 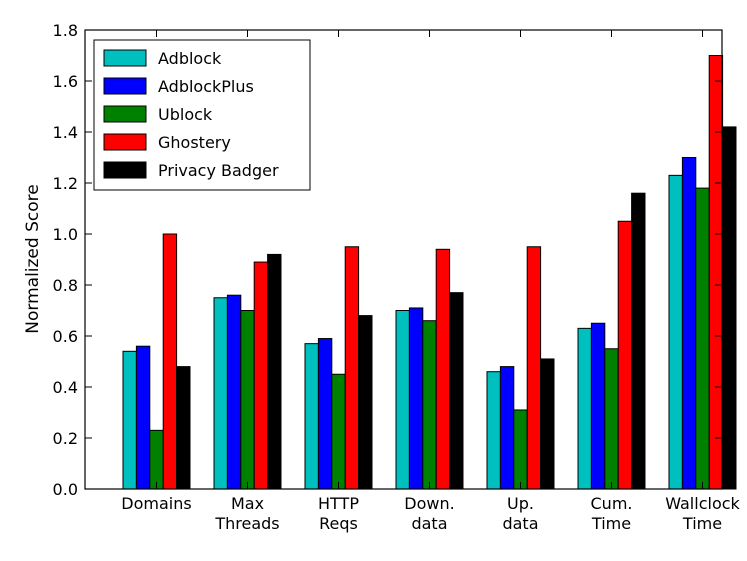 What do you see at coordinates (218, 170) in the screenshot?
I see `legend-label: Privacy Badger` at bounding box center [218, 170].